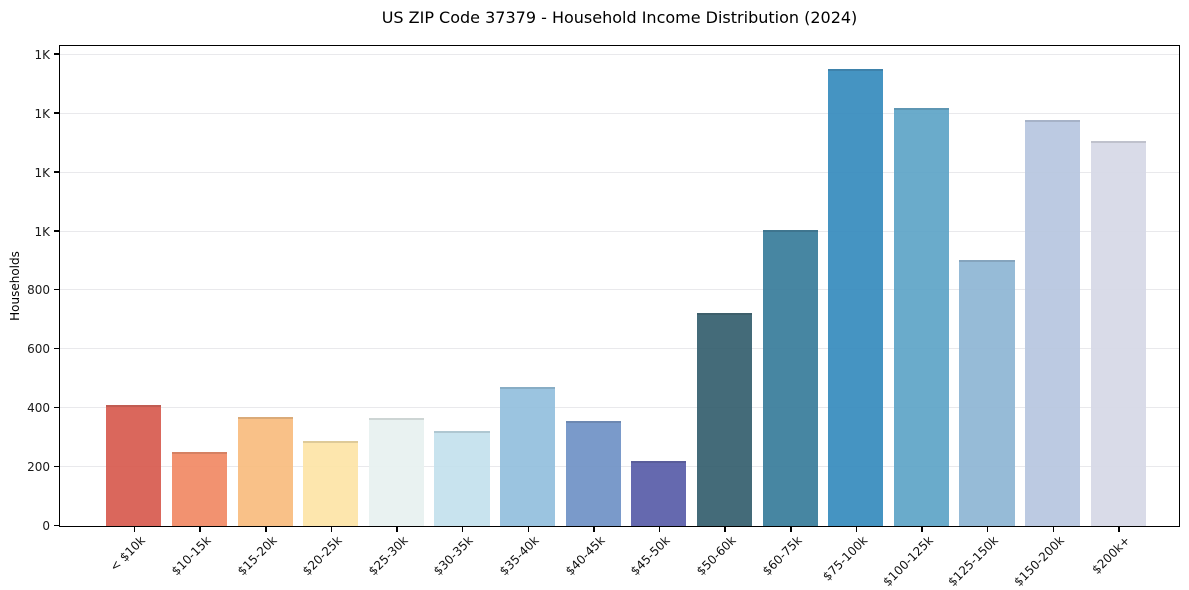 The height and width of the screenshot is (590, 1189). What do you see at coordinates (38, 408) in the screenshot?
I see `y-tick-label: 400` at bounding box center [38, 408].